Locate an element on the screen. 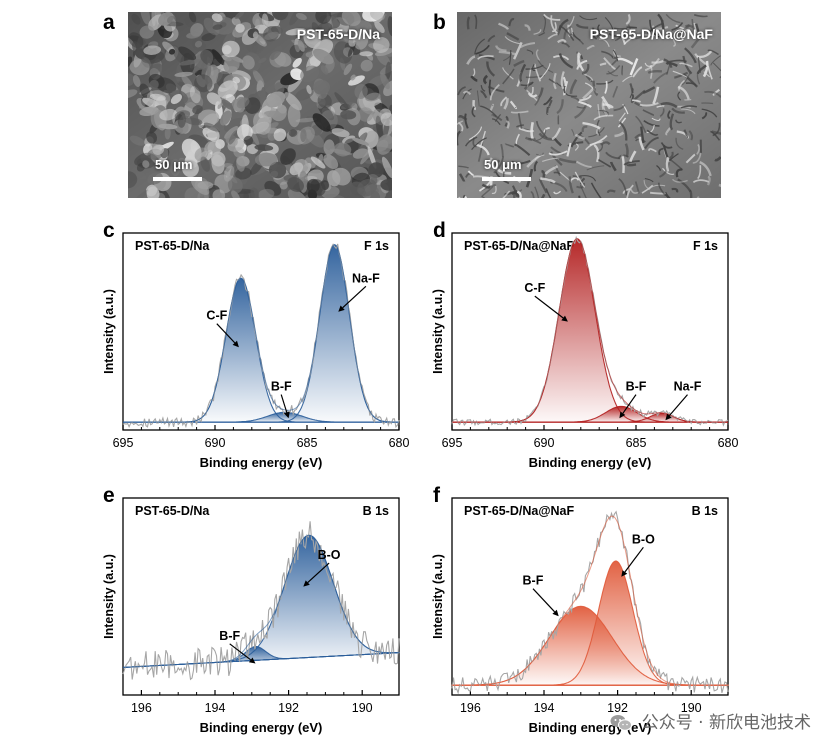  panel-letter-a: a is located at coordinates (109, 22).